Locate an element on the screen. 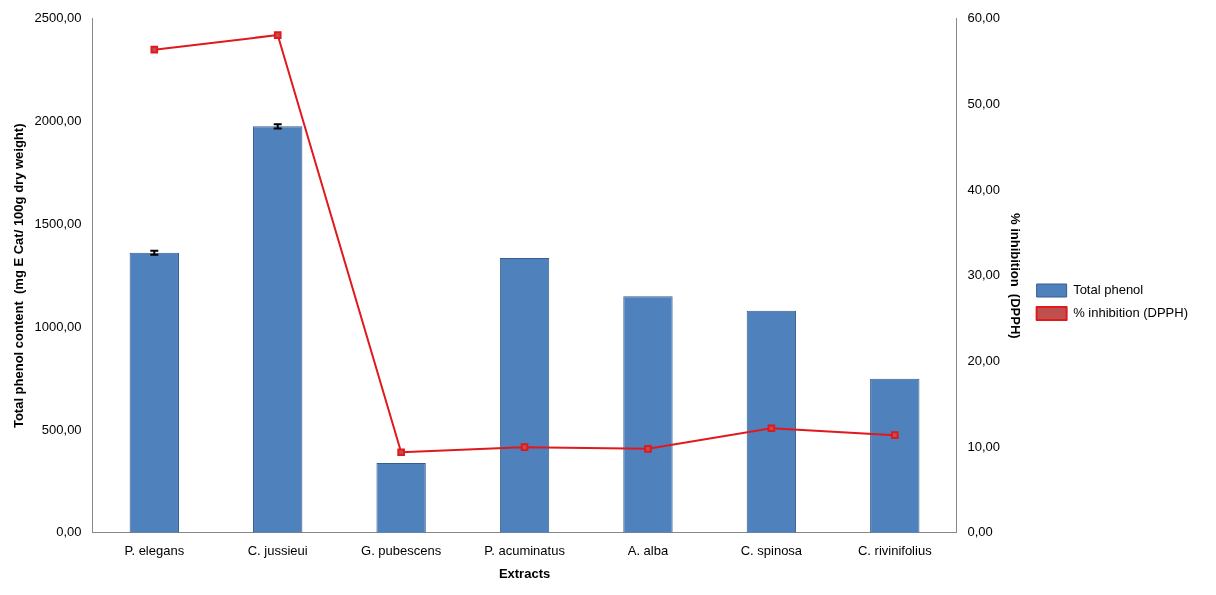  y2-tick-label: 30,00 is located at coordinates (984, 275).